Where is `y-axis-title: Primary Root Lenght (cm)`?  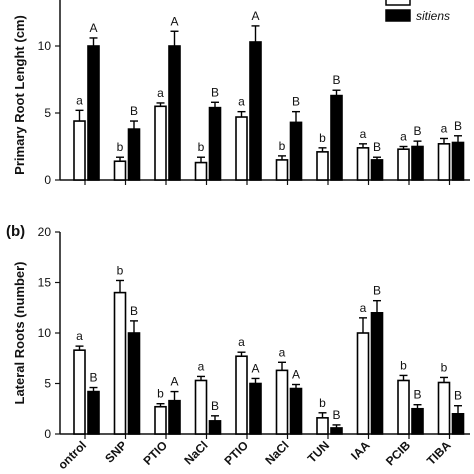 y-axis-title: Primary Root Lenght (cm) is located at coordinates (19, 95).